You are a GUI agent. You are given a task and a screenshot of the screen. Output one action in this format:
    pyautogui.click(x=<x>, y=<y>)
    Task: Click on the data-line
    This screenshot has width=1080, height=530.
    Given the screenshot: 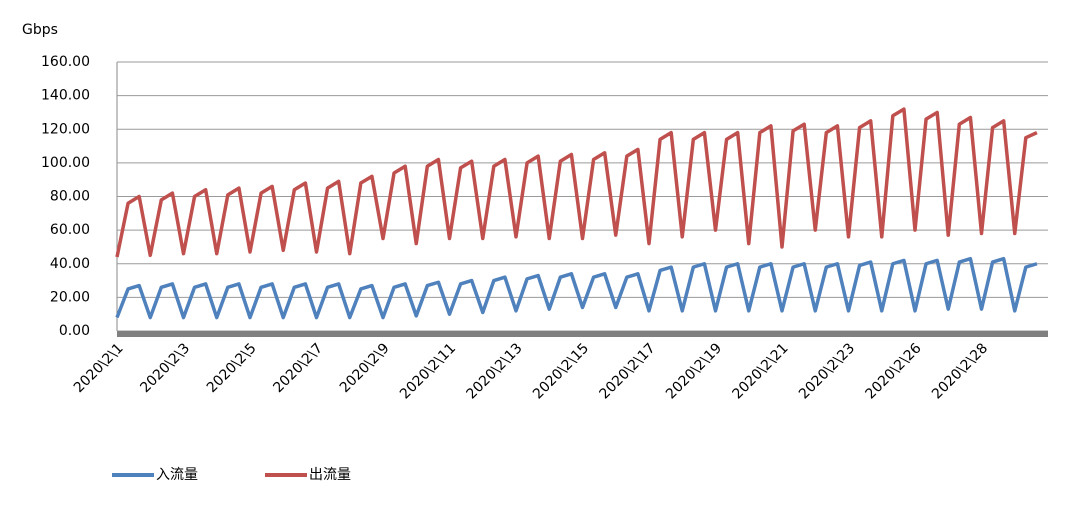 What is the action you would take?
    pyautogui.click(x=576, y=288)
    